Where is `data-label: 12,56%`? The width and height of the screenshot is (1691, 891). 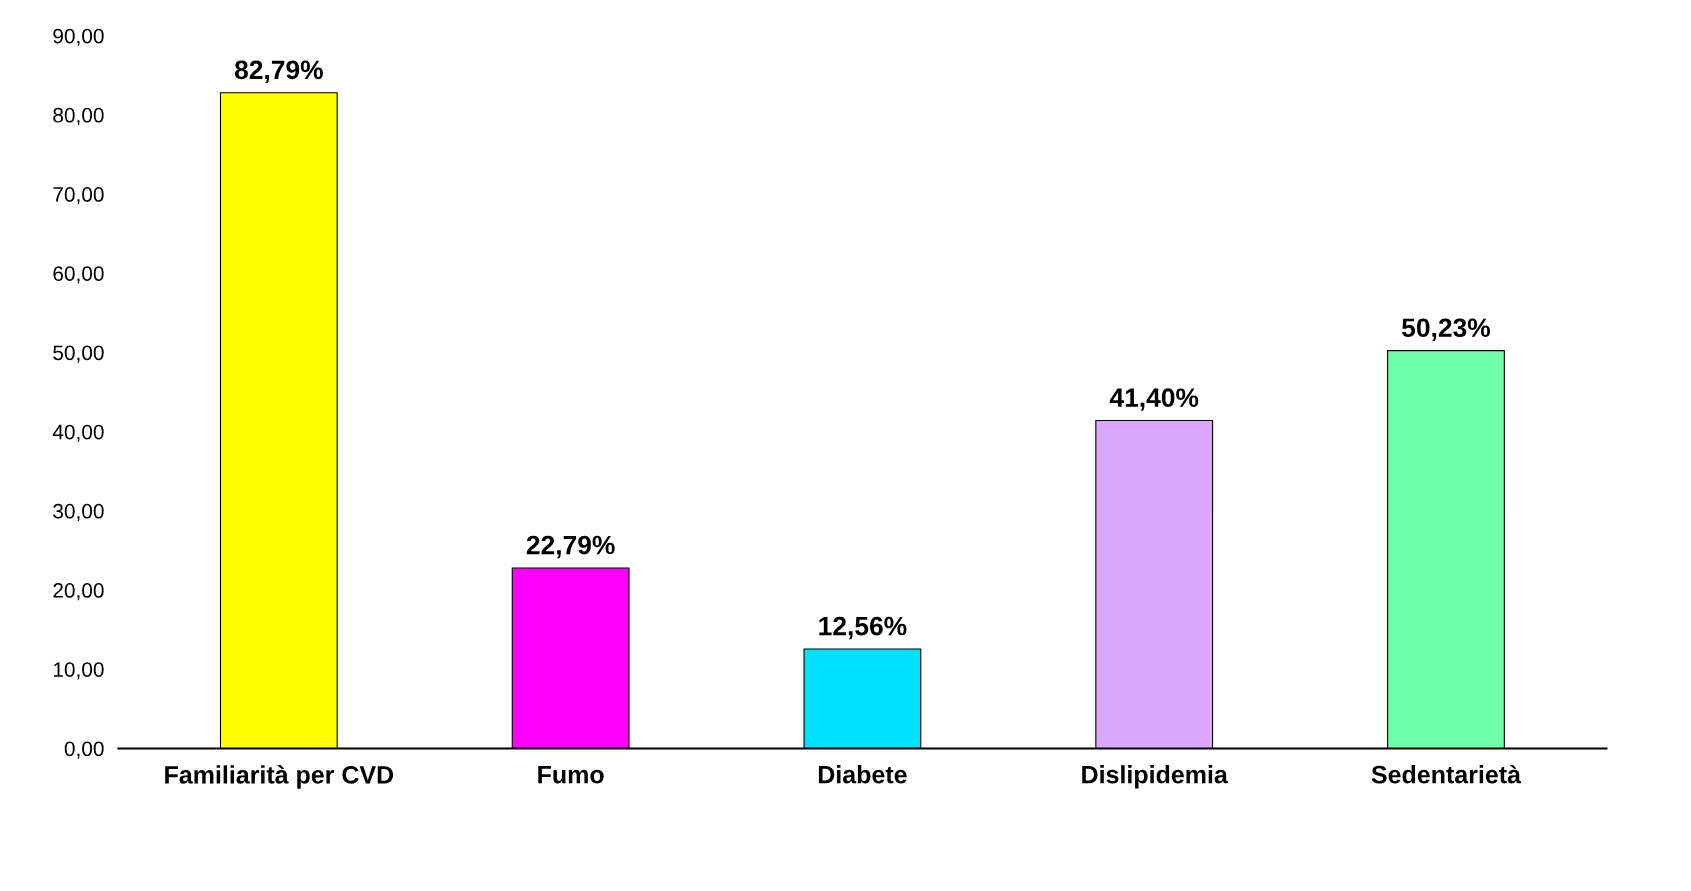
data-label: 12,56% is located at coordinates (863, 628).